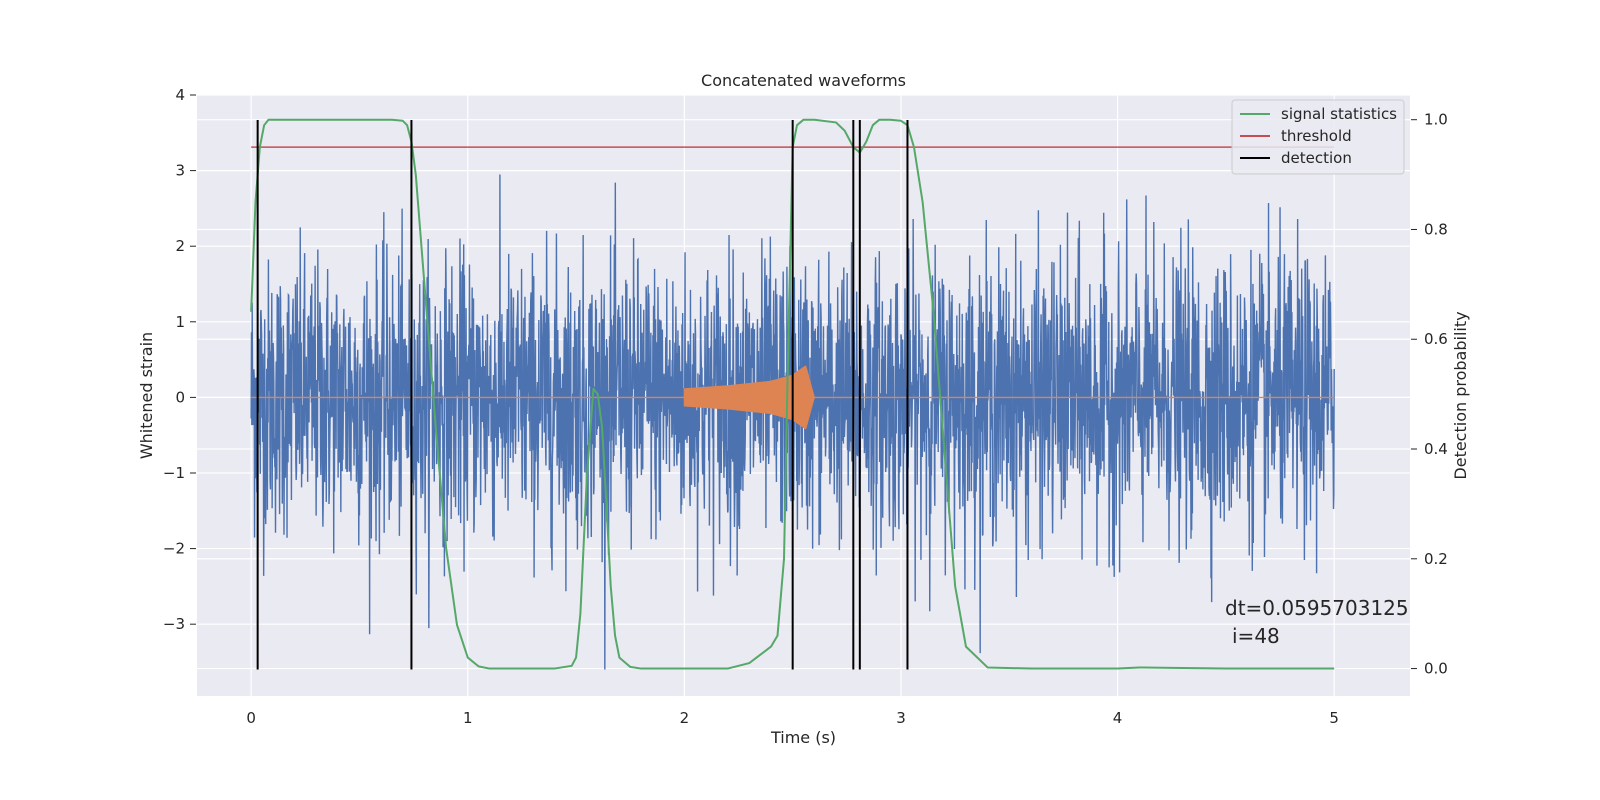  Describe the element at coordinates (1339, 114) in the screenshot. I see `legend-label: signal statistics` at that location.